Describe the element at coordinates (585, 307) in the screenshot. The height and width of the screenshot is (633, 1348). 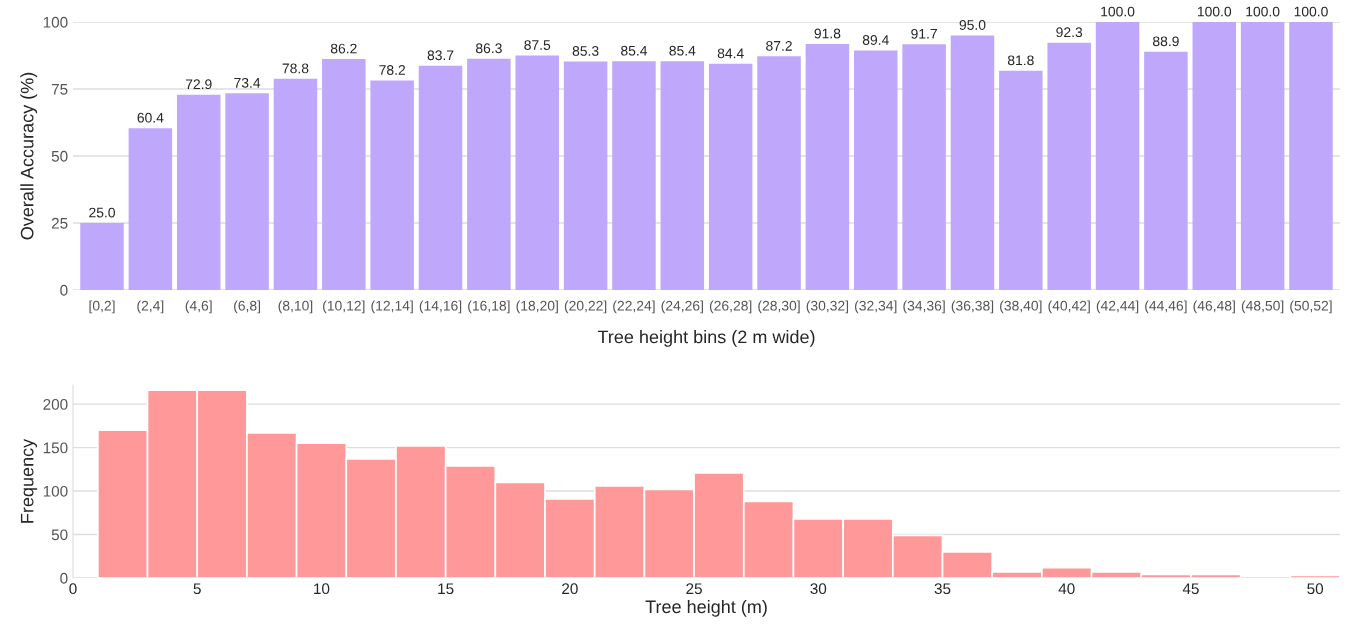
I see `x-tick-label: (20,22]` at that location.